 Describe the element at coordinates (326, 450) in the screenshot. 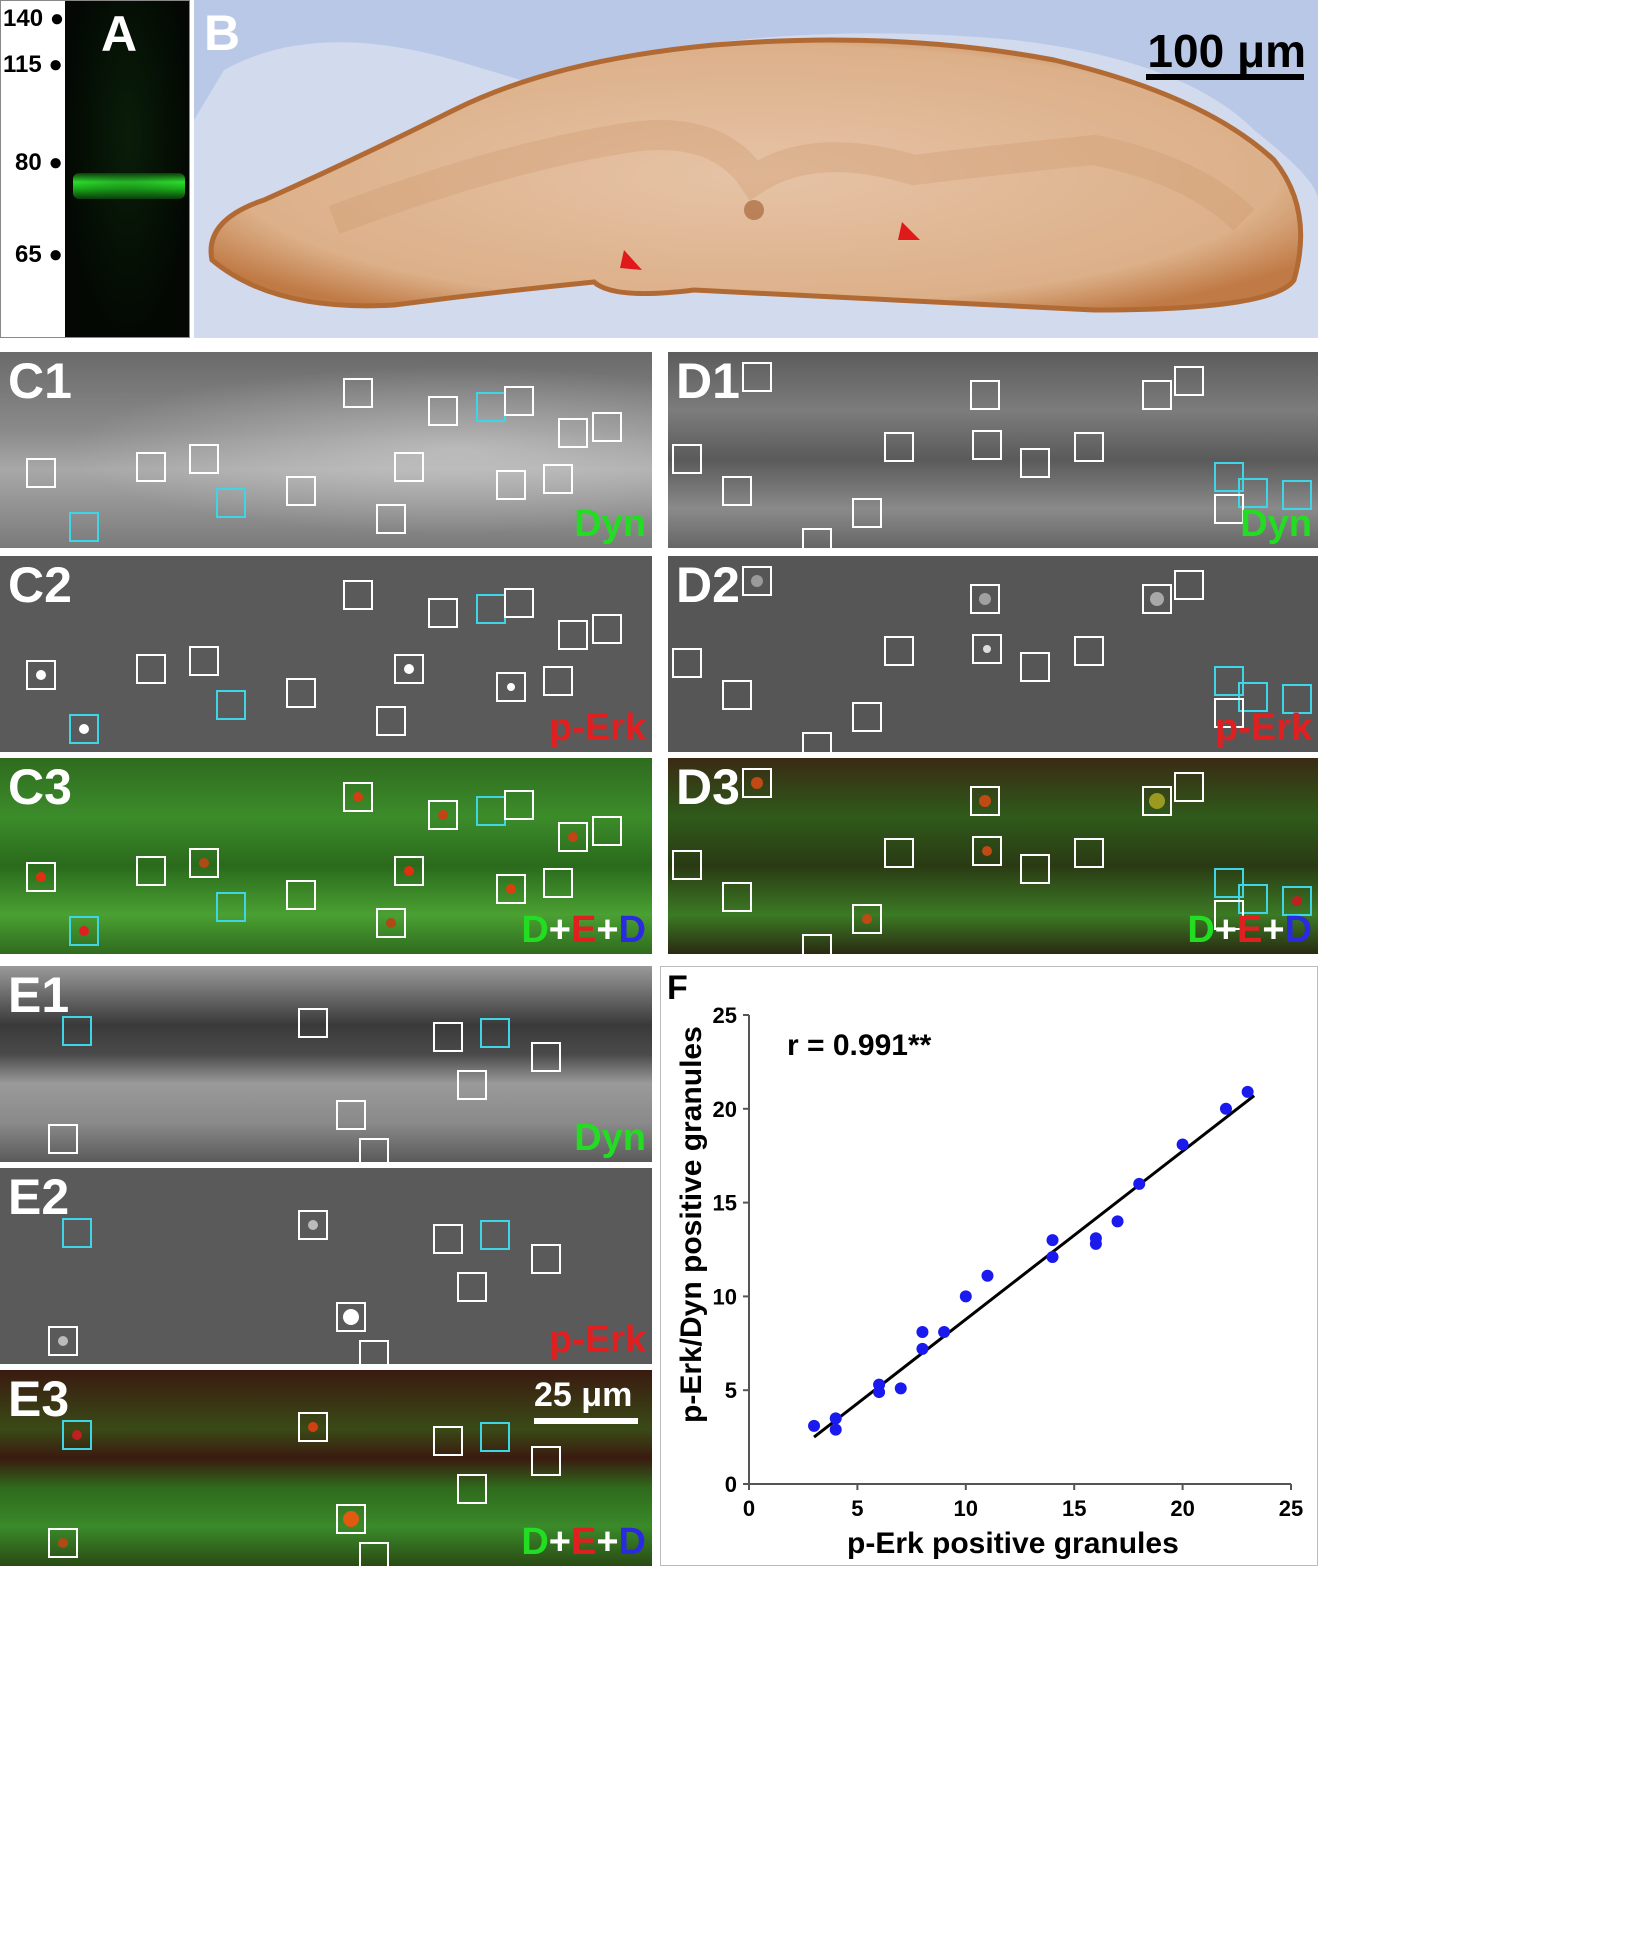

I see `panel-c1: C1 Dyn` at that location.